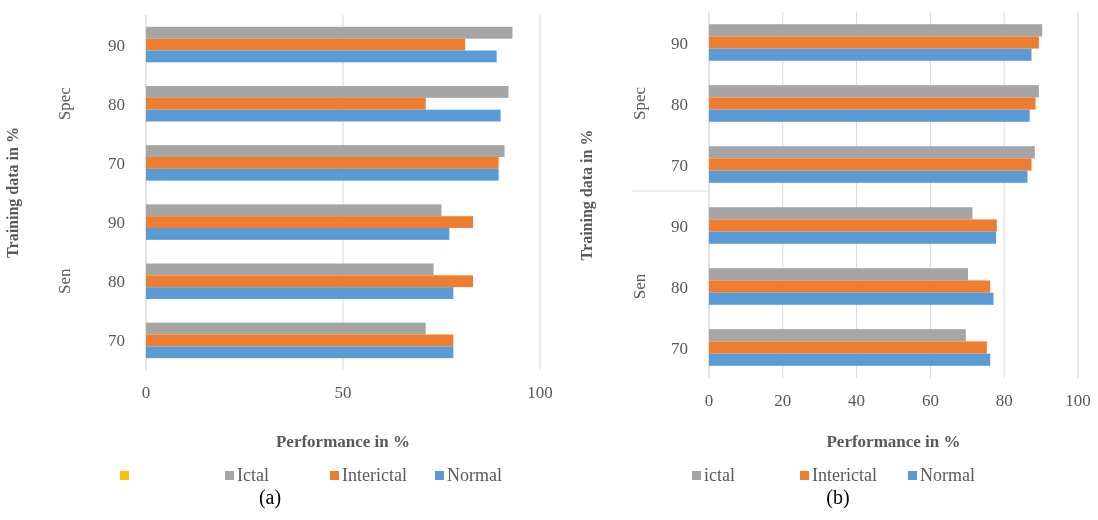 This screenshot has height=520, width=1098. What do you see at coordinates (857, 400) in the screenshot?
I see `x-tick-label: 40` at bounding box center [857, 400].